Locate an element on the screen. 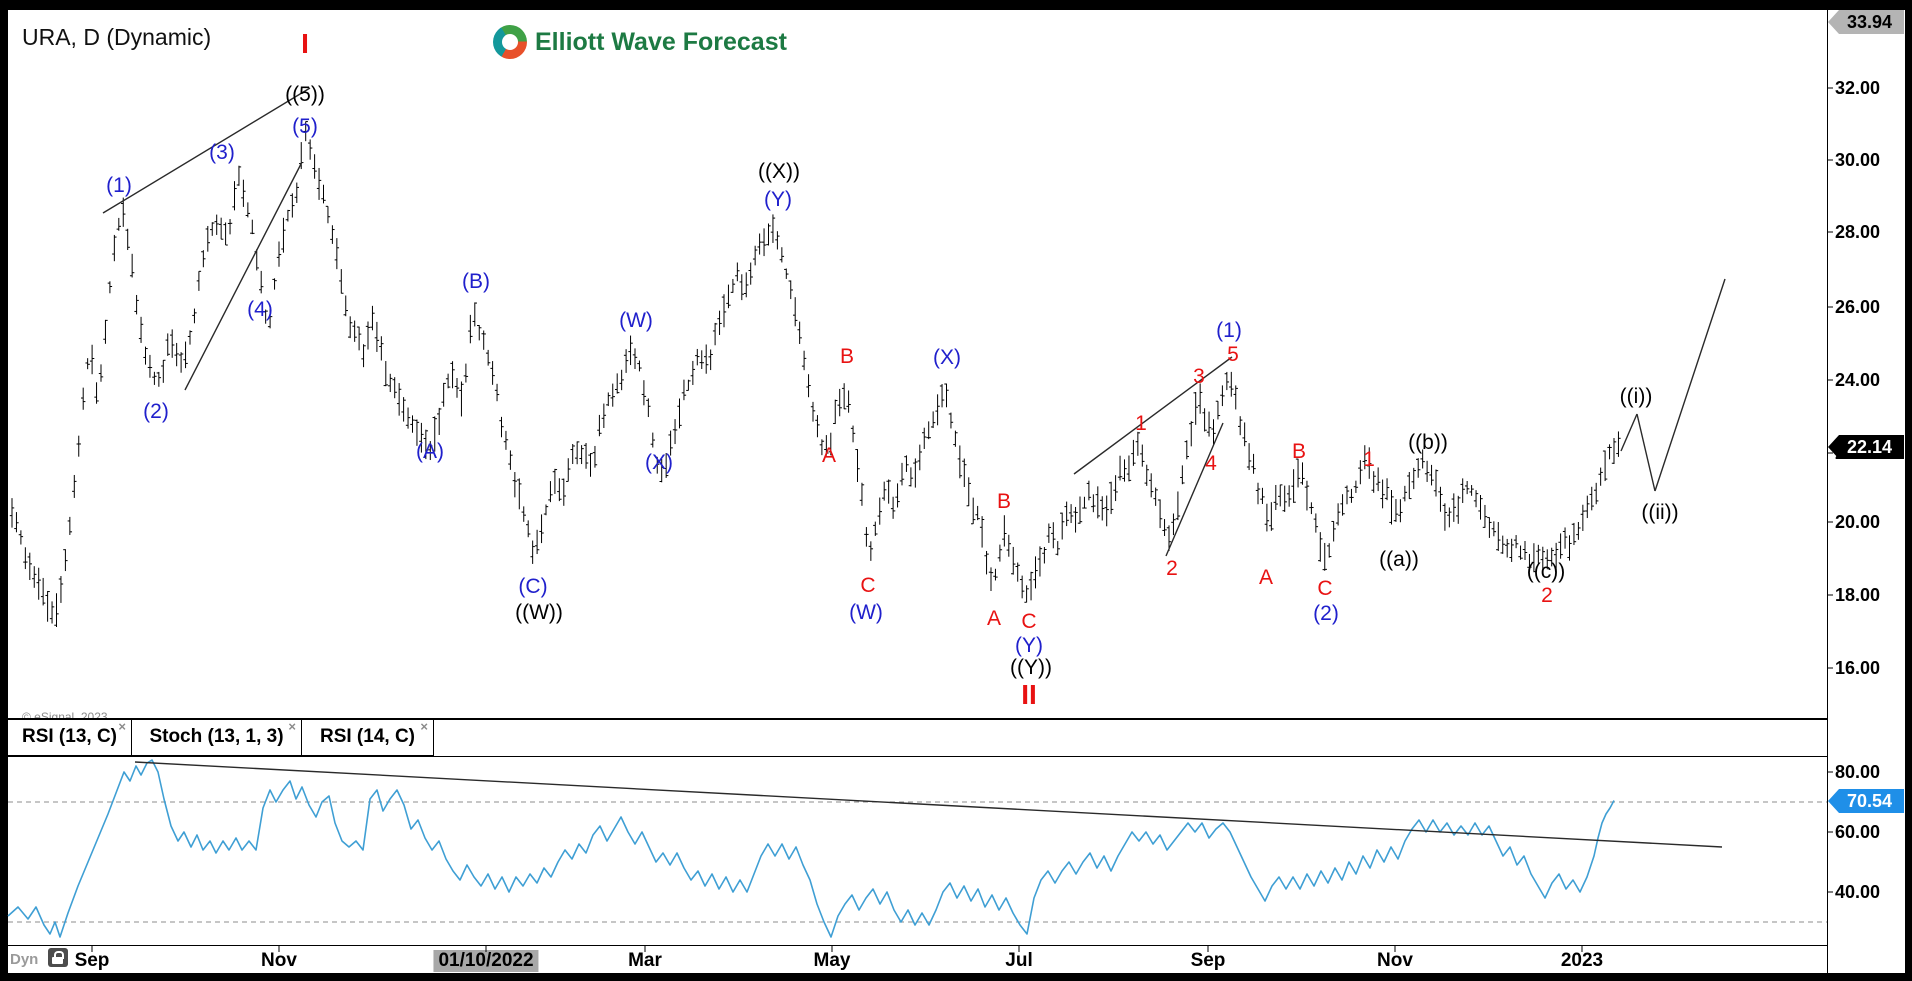 This screenshot has width=1912, height=981. date-tick-label: 2023 is located at coordinates (1582, 960).